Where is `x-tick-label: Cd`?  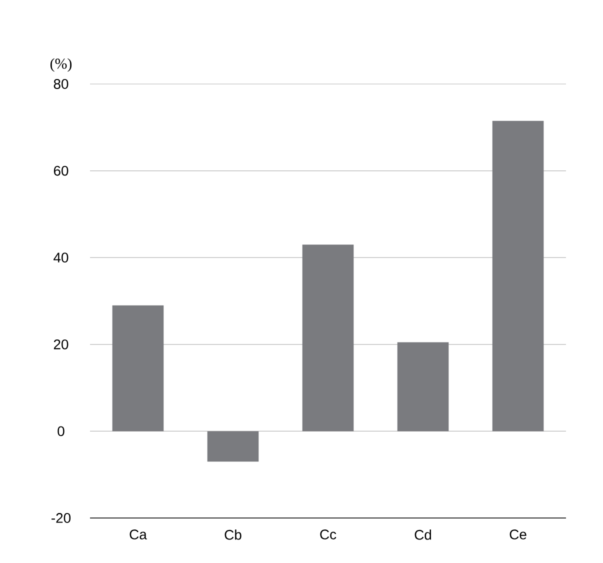
x-tick-label: Cd is located at coordinates (423, 535).